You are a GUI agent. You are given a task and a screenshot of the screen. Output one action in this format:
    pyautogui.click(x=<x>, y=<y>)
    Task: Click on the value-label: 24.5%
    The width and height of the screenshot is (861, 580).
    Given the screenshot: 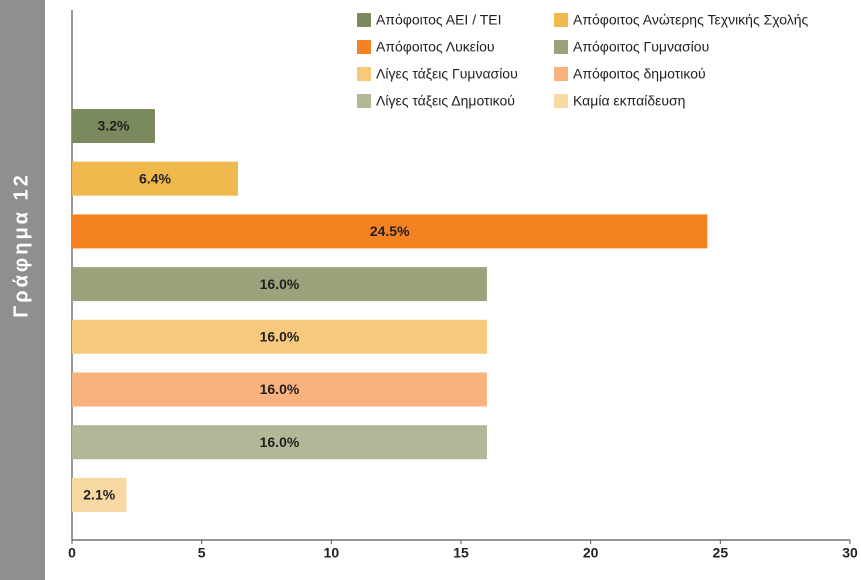 What is the action you would take?
    pyautogui.click(x=390, y=231)
    